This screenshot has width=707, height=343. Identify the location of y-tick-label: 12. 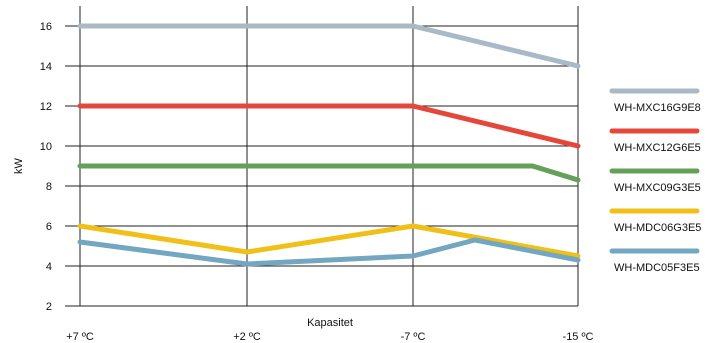
(46, 107).